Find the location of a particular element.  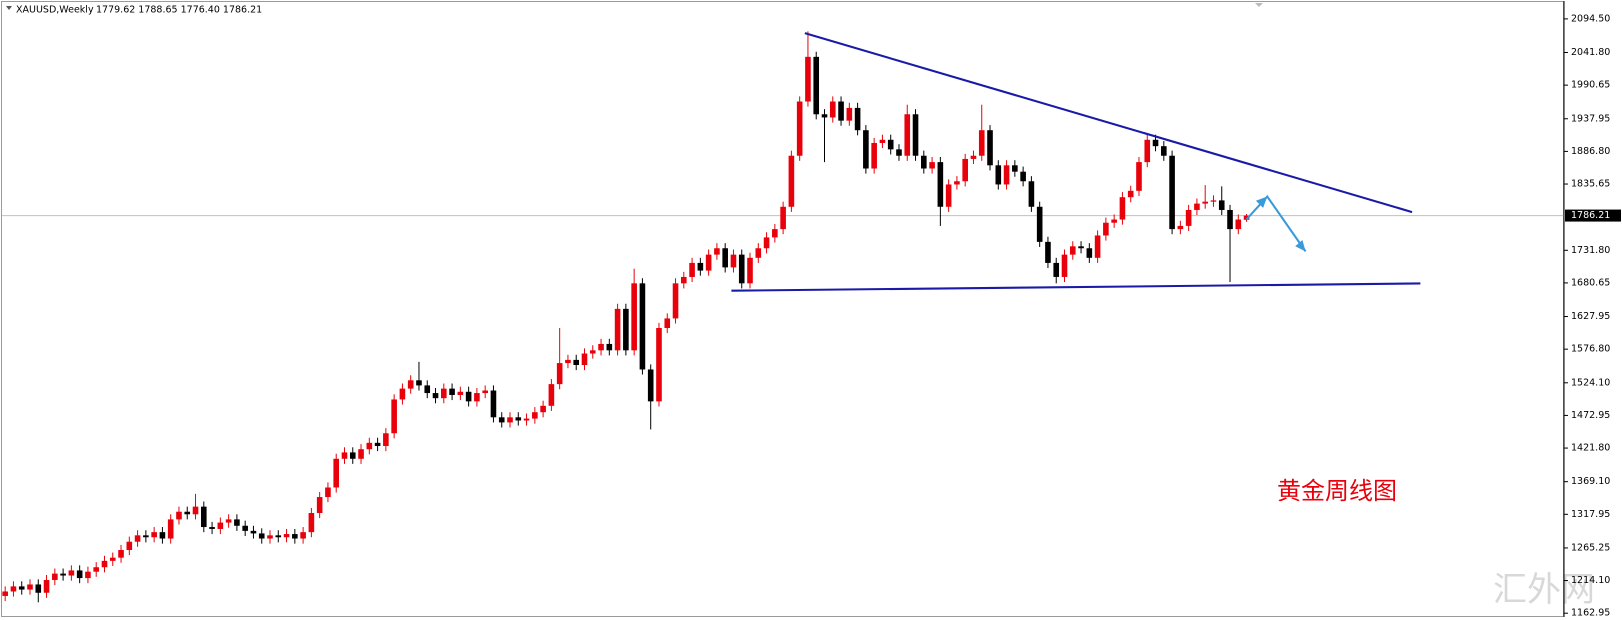

y-tick-label: 1214.10 is located at coordinates (1590, 580).